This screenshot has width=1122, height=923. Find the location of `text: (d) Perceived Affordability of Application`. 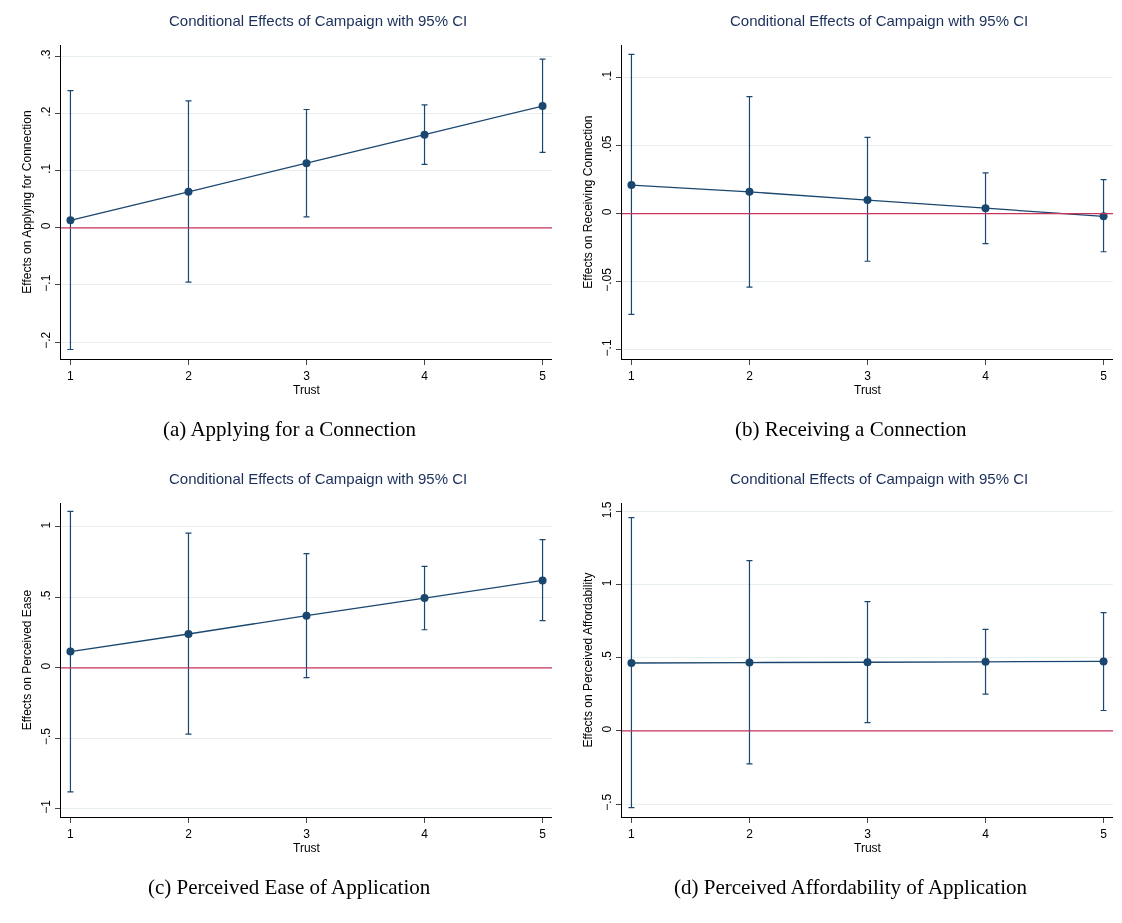

text: (d) Perceived Affordability of Application is located at coordinates (851, 887).